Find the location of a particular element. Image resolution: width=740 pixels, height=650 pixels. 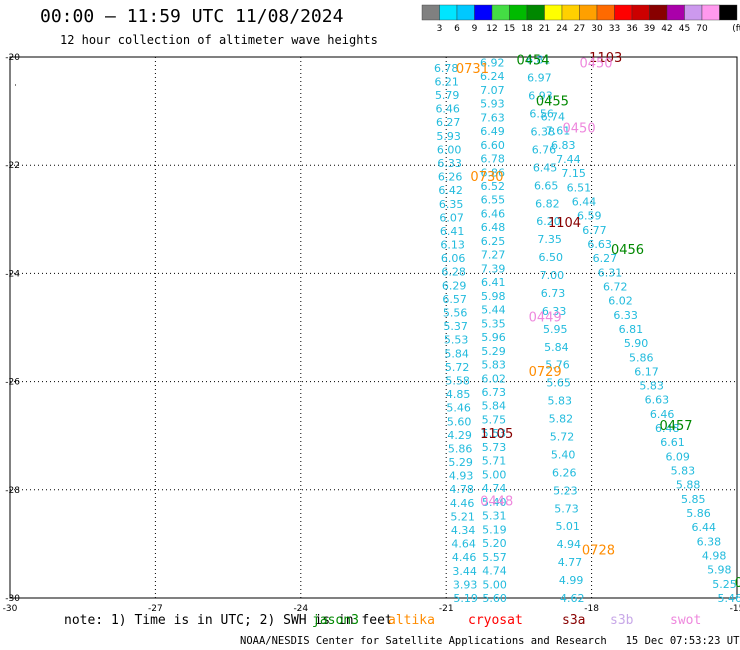

swh-value: 6.26 is located at coordinates (450, 177).